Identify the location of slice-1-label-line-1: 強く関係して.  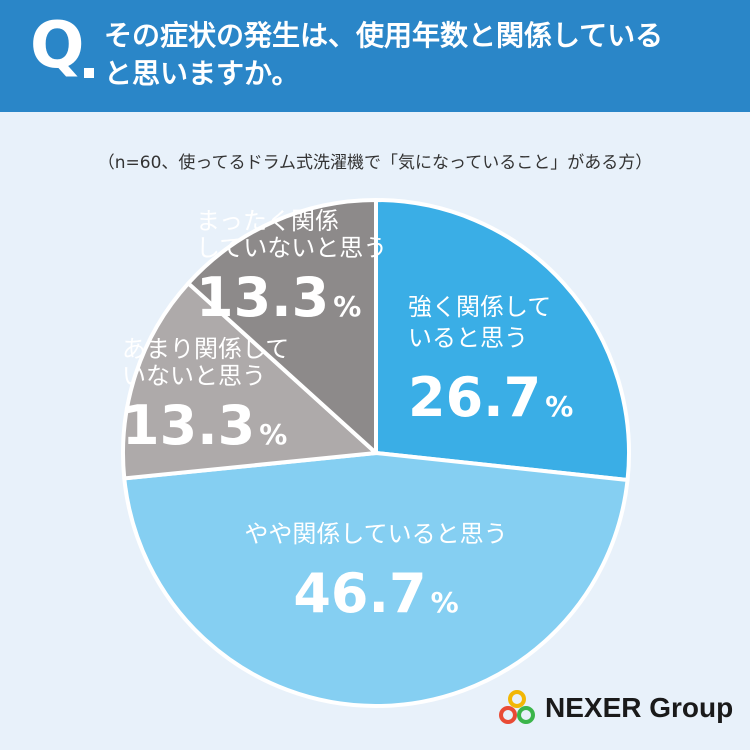
(479, 307).